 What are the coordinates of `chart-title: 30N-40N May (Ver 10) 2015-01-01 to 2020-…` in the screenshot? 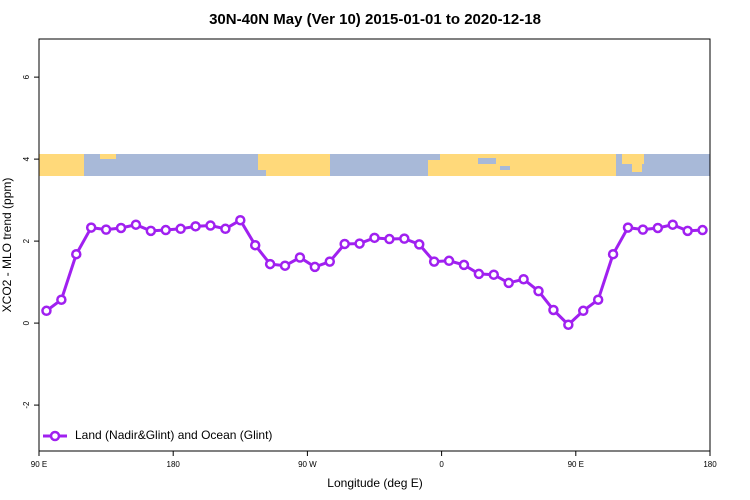 It's located at (375, 19).